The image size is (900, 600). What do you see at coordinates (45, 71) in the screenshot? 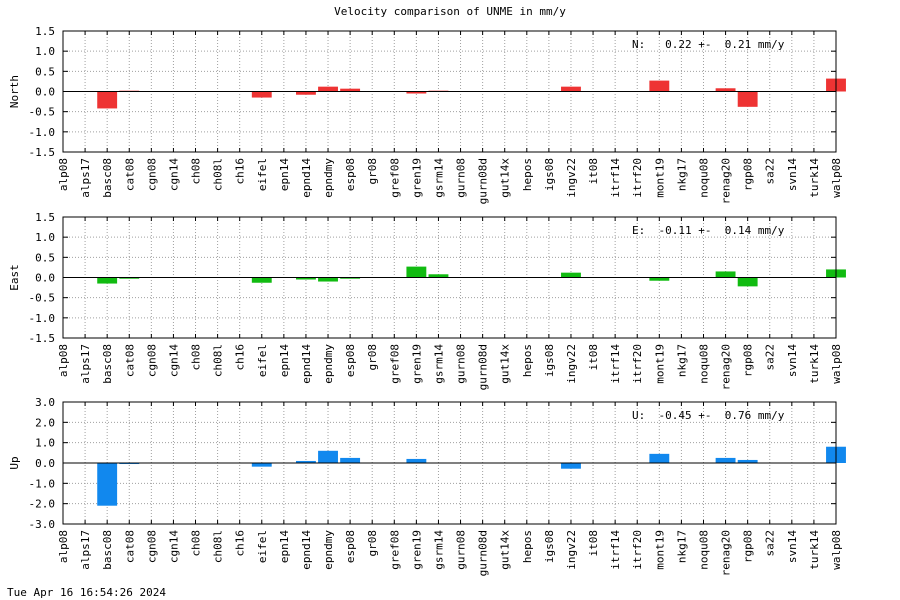
I see `y-tick-label: 0.5` at bounding box center [45, 71].